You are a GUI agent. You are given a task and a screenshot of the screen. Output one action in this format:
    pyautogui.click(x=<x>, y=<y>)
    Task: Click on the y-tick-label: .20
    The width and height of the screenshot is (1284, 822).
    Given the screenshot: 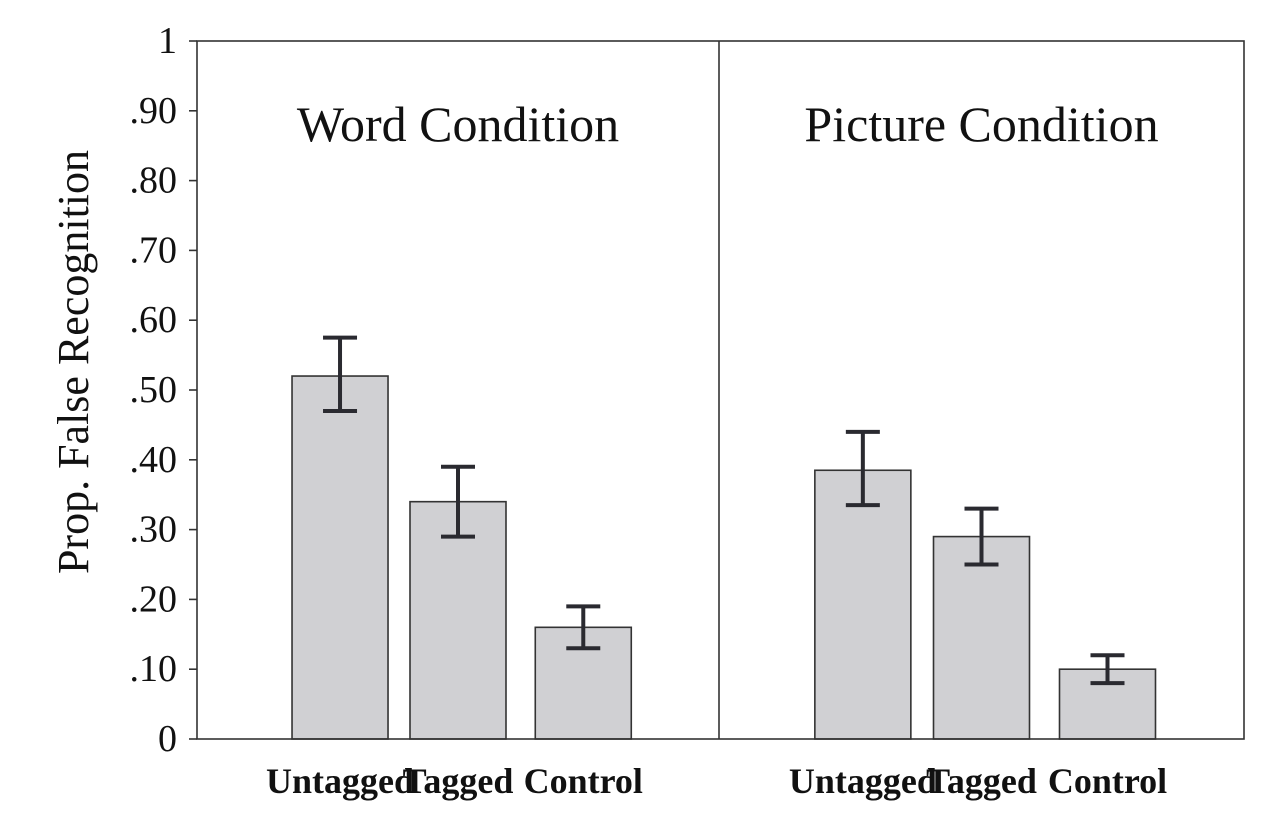 What is the action you would take?
    pyautogui.click(x=154, y=599)
    